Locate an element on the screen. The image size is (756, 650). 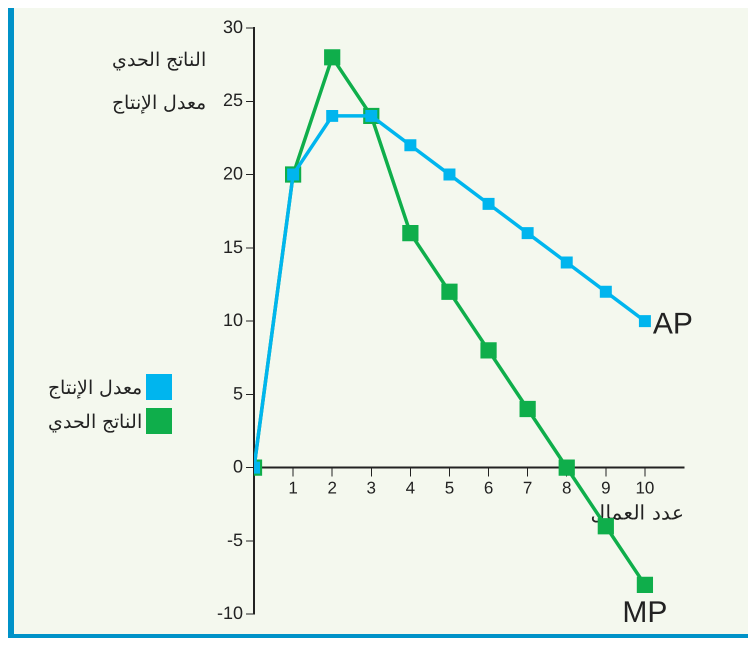
x-tick-label: 3 is located at coordinates (371, 488).